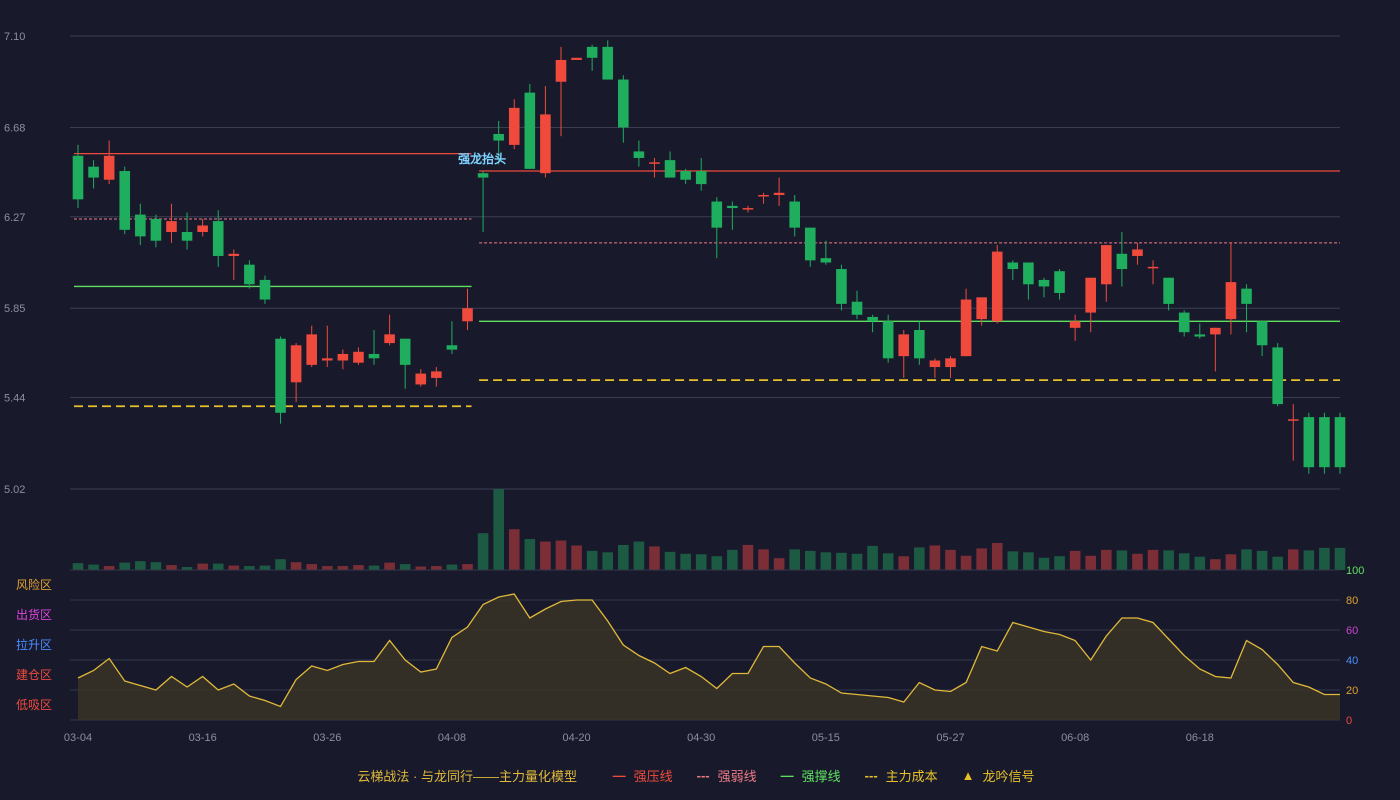 This screenshot has width=1400, height=800. I want to click on legend-item: — 强压线, so click(639, 775).